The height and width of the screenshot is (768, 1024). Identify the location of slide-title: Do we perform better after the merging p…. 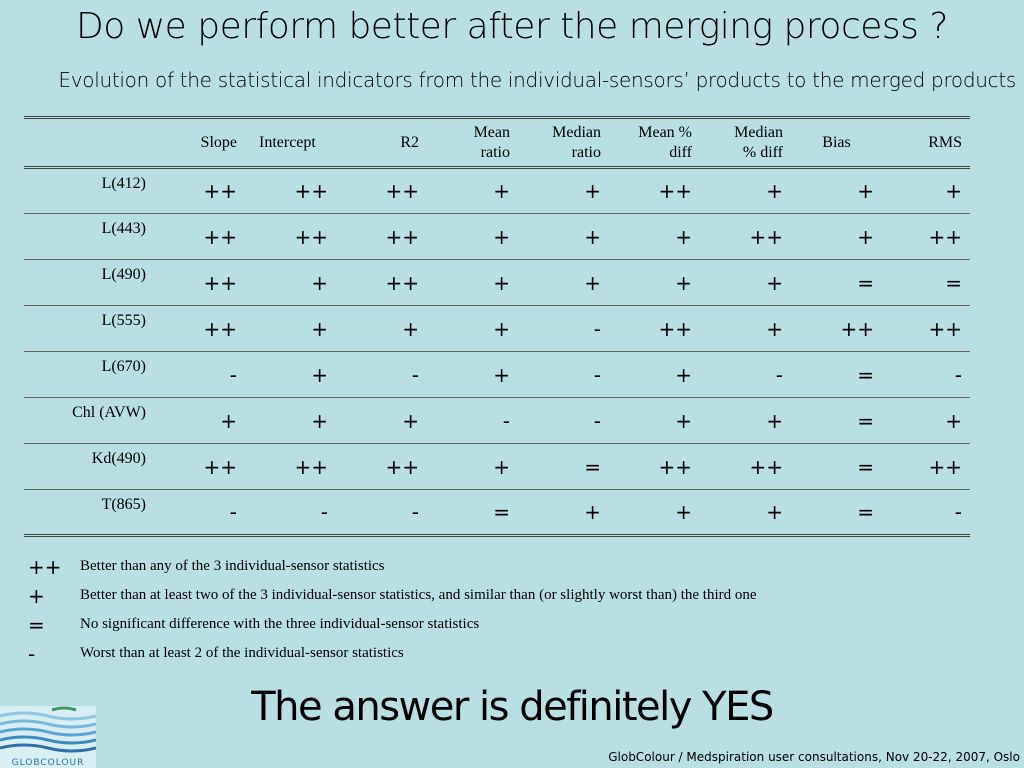
(512, 26).